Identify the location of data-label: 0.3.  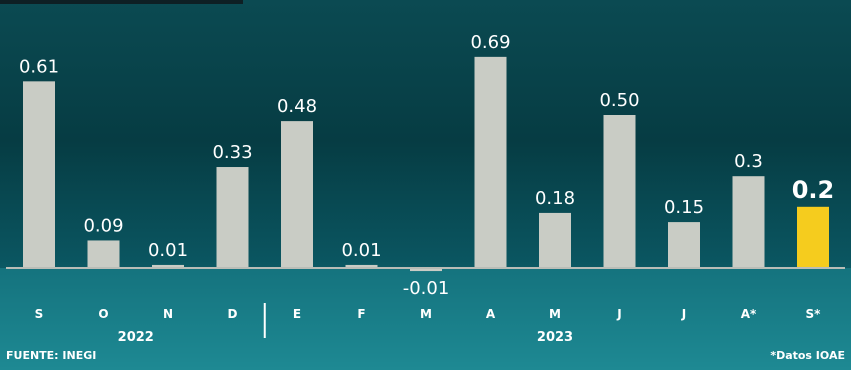
(748, 161).